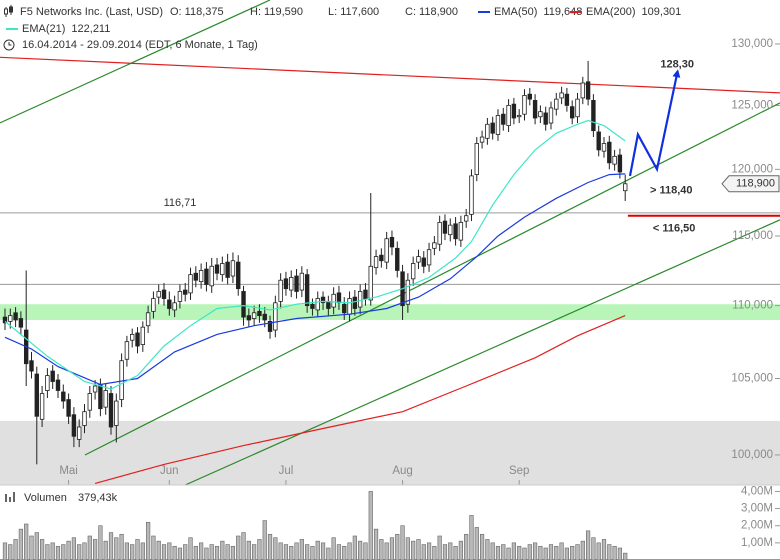  Describe the element at coordinates (562, 12) in the screenshot. I see `legend-value: 119,648` at that location.